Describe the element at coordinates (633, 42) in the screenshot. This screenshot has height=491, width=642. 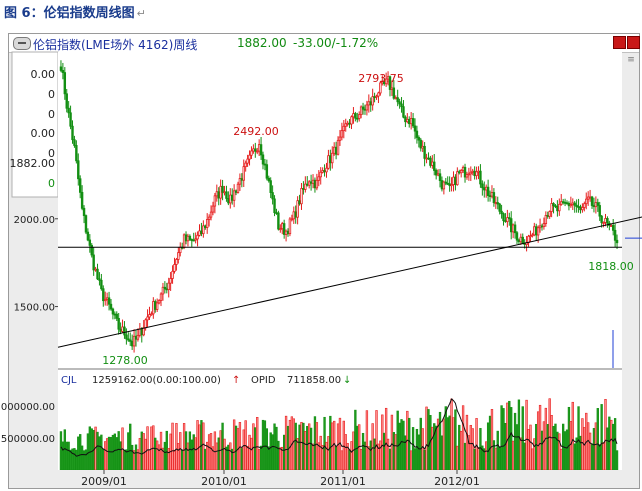
I see `close-window-icon` at that location.